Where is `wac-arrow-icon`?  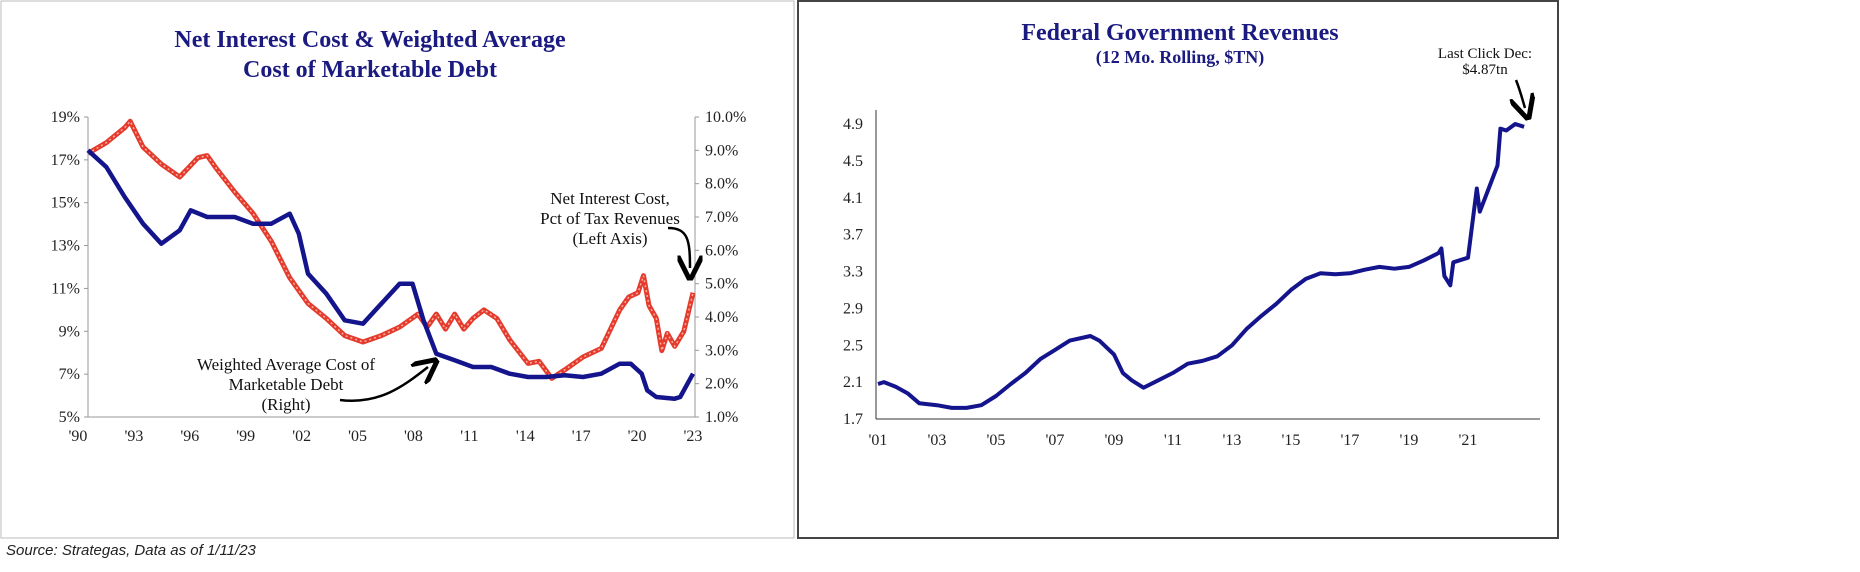 wac-arrow-icon is located at coordinates (383, 385).